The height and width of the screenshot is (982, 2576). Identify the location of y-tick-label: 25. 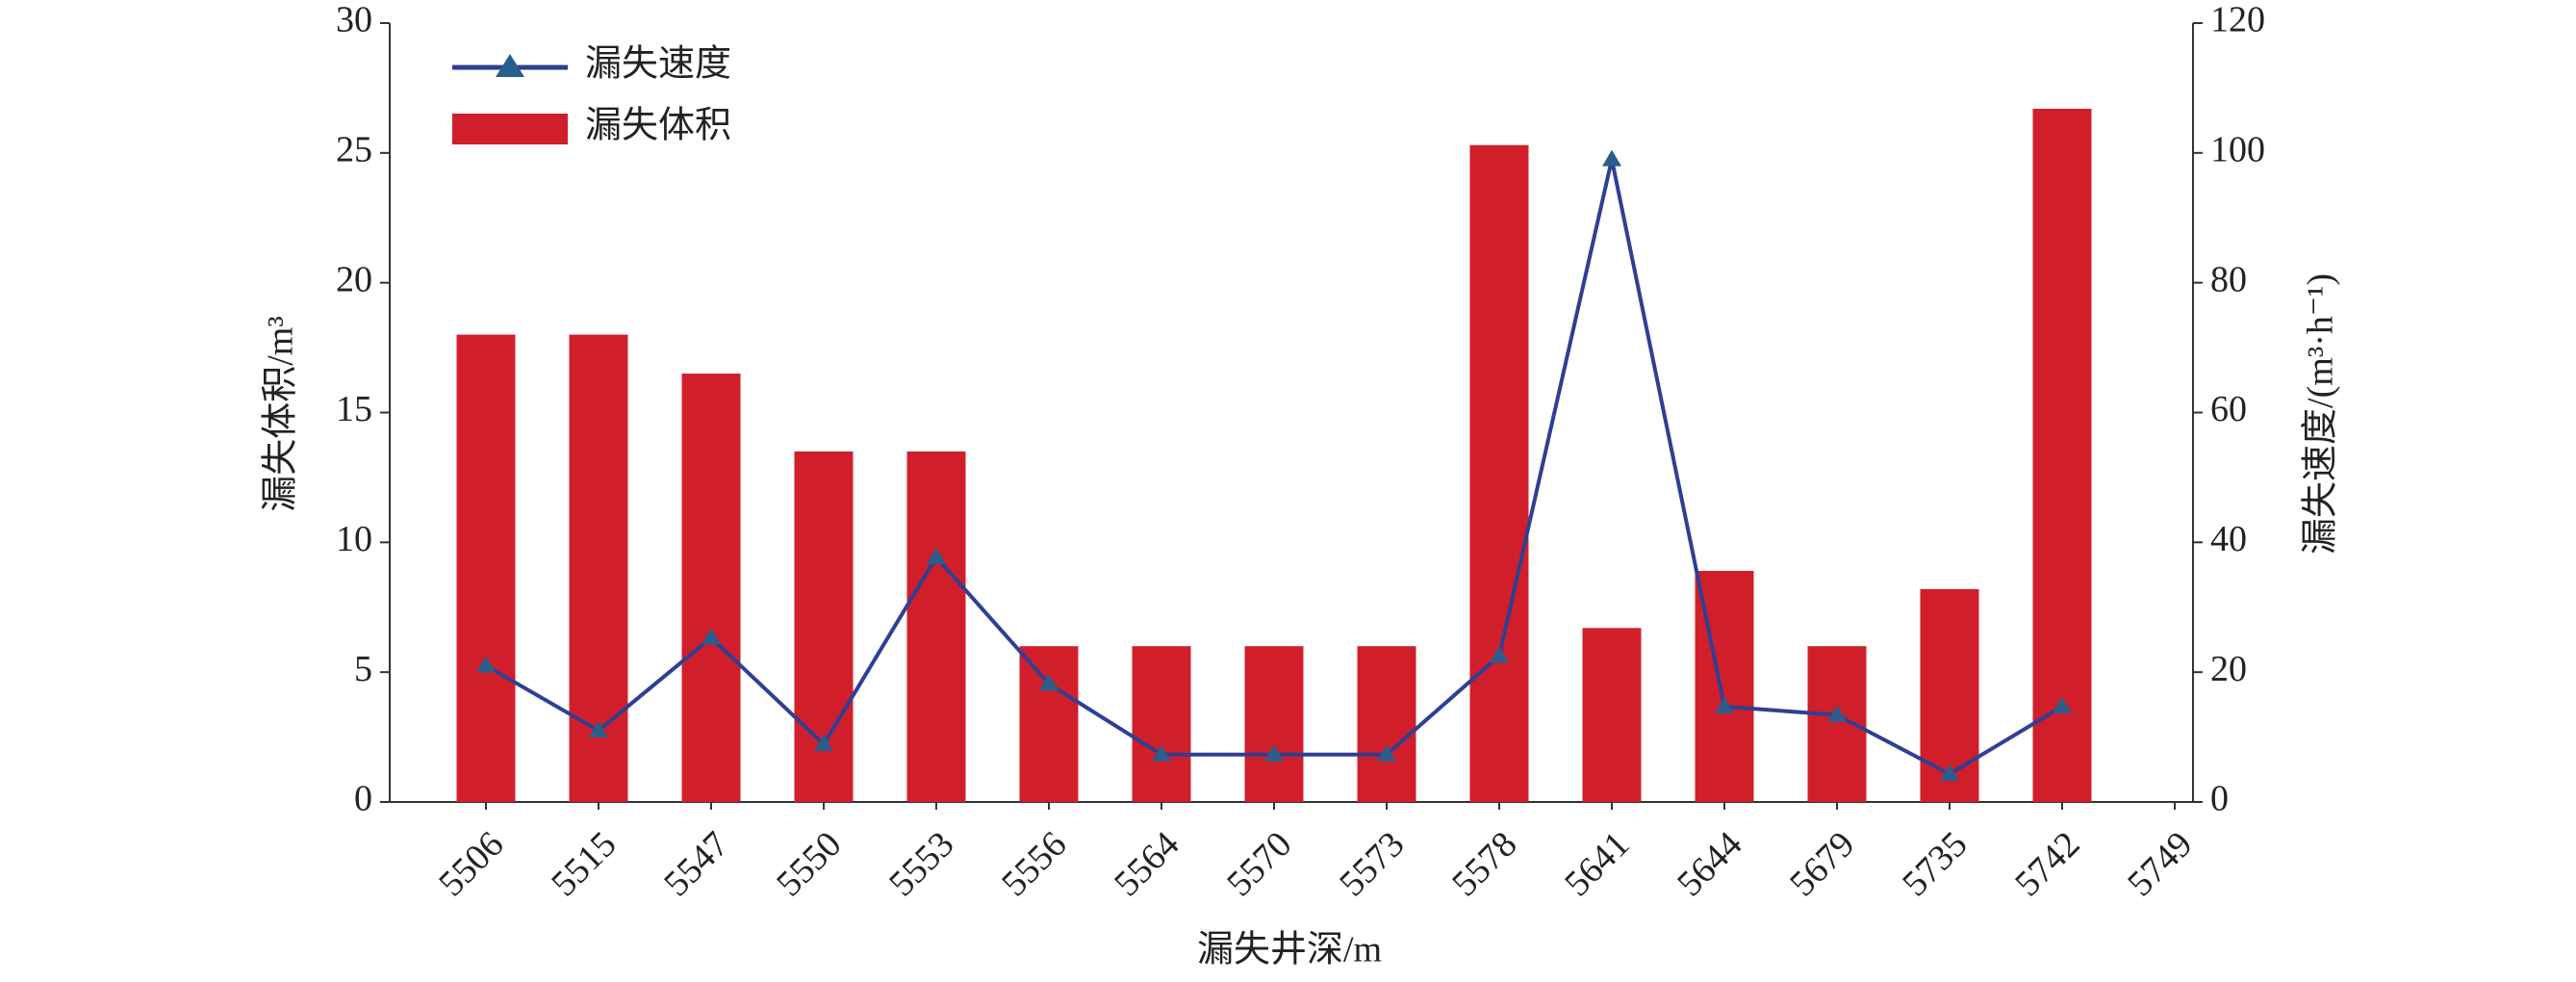
(354, 150).